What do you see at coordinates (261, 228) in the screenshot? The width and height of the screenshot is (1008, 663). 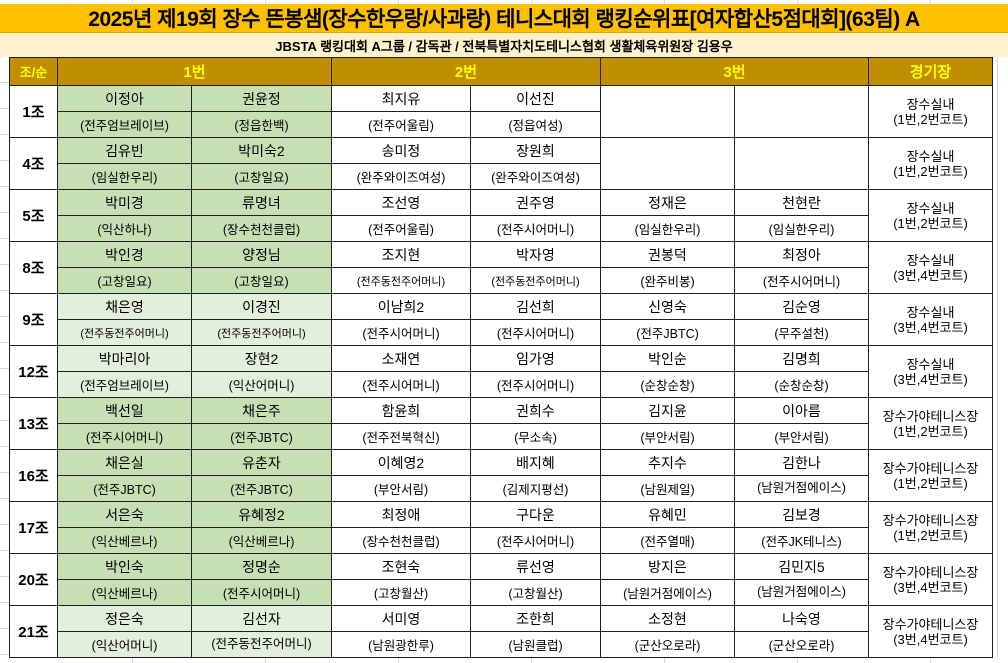 I see `player-club-cell: (장수천천클럽)` at bounding box center [261, 228].